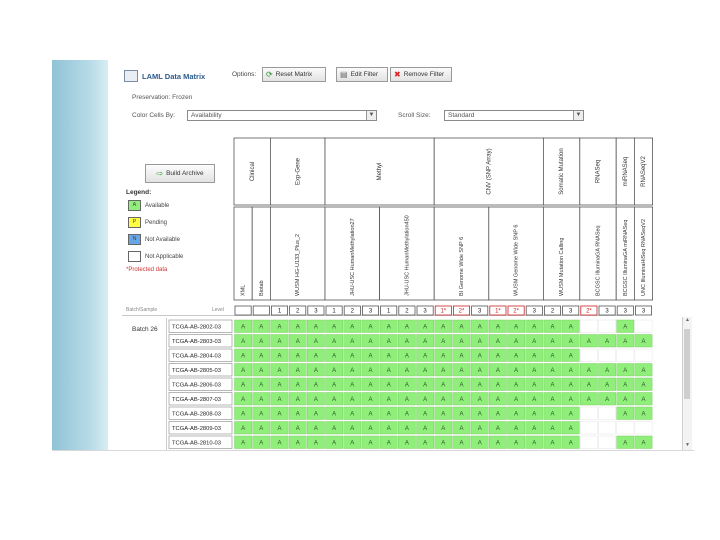 The width and height of the screenshot is (720, 540). What do you see at coordinates (180, 173) in the screenshot?
I see `build-archive-button: ⇨ Build Archive` at bounding box center [180, 173].